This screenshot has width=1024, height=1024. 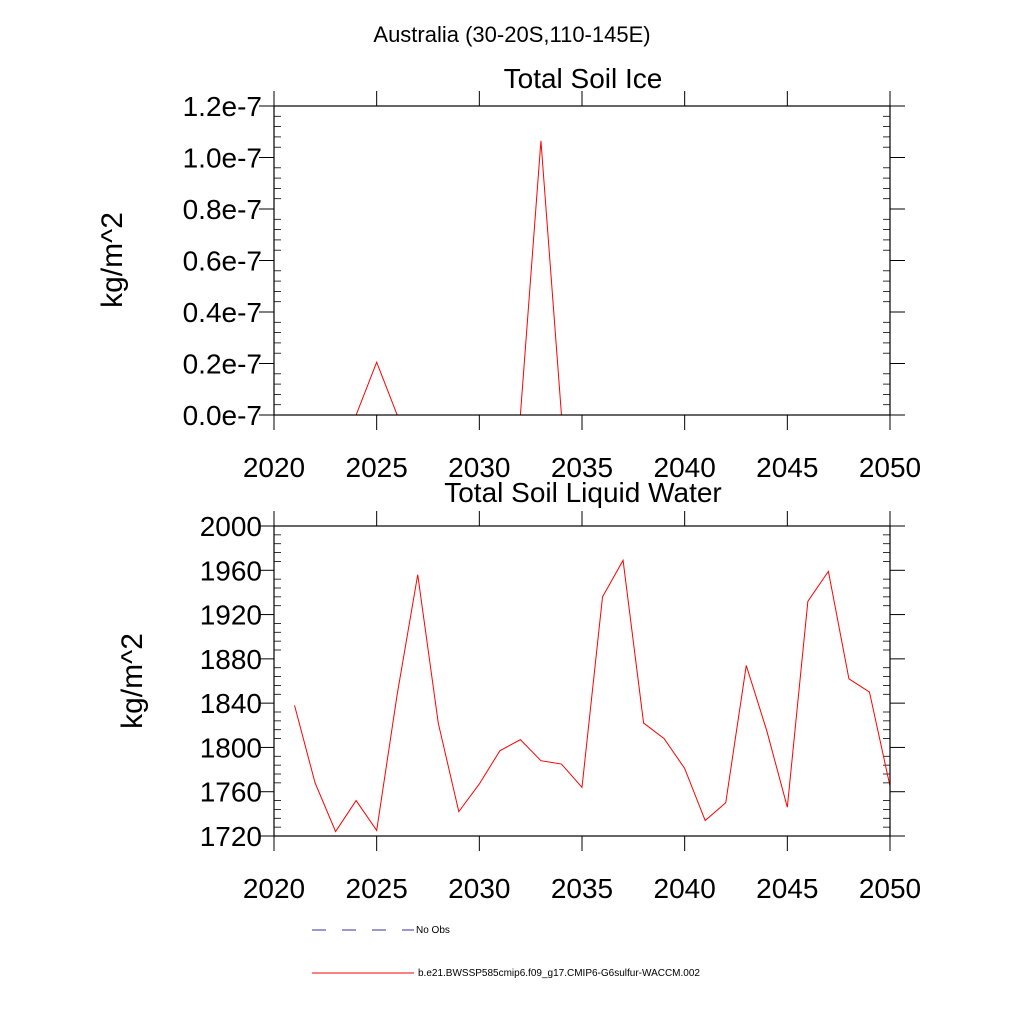 I want to click on y-tick-label: 2000, so click(x=231, y=526).